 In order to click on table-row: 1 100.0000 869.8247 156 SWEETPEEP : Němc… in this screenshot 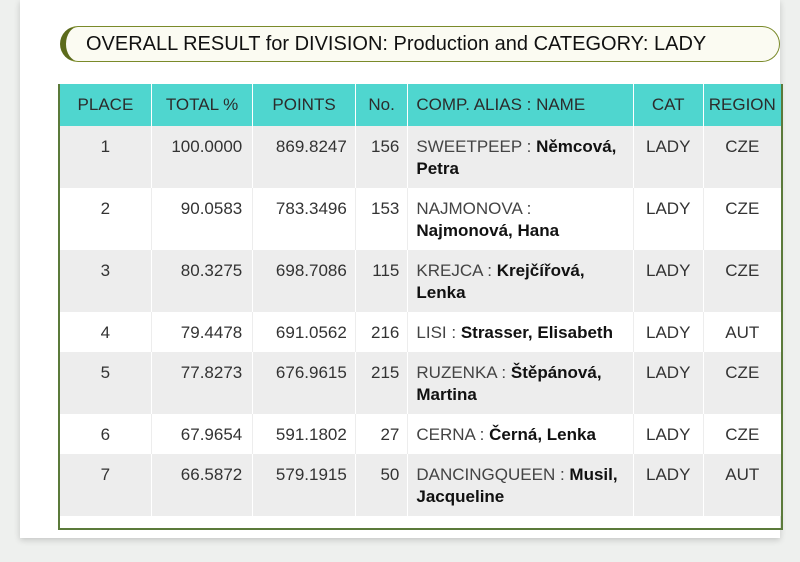, I will do `click(420, 157)`.